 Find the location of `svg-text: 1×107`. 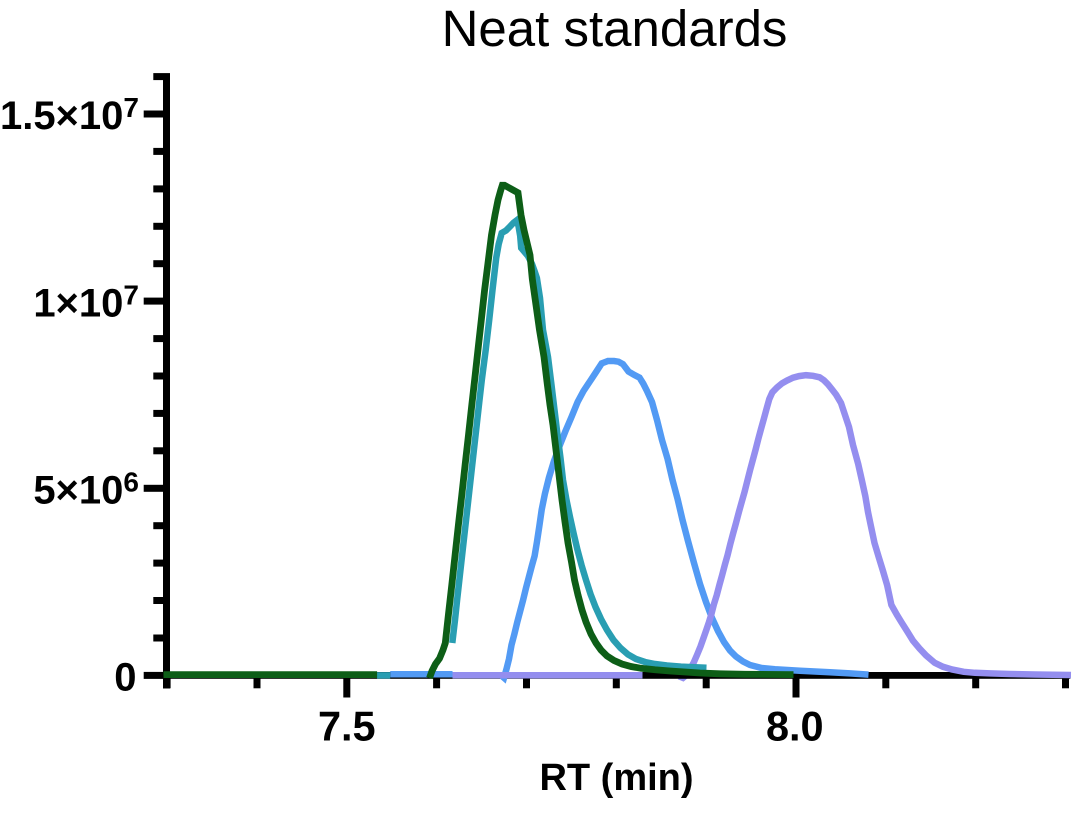

svg-text: 1×107 is located at coordinates (86, 302).